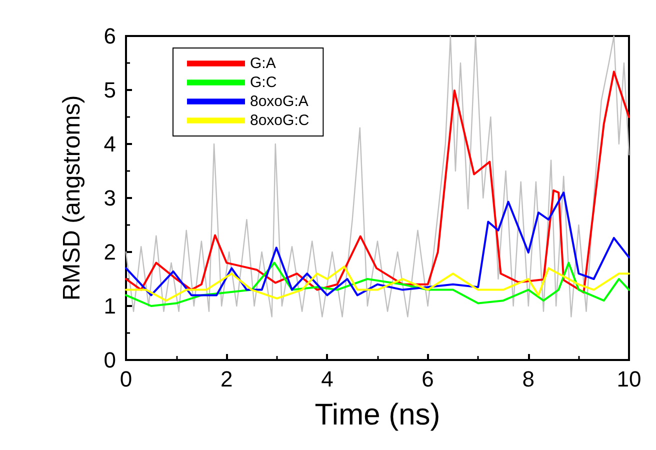  I want to click on x-axis-title: Time (ns), so click(377, 415).